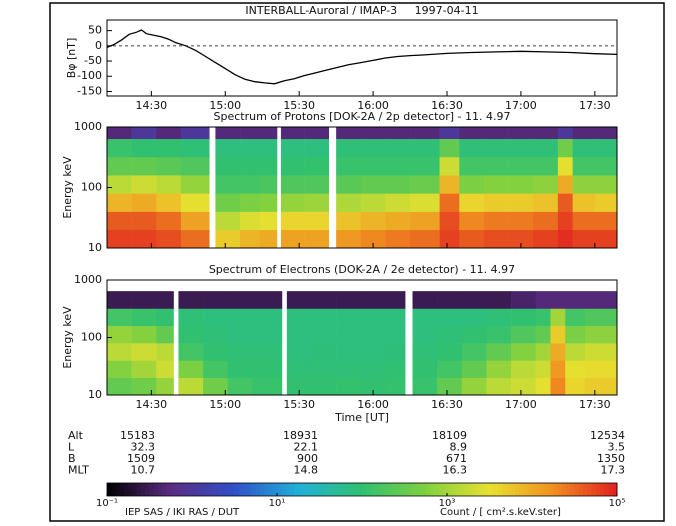 The width and height of the screenshot is (676, 526). I want to click on table-cell: 900, so click(307, 458).